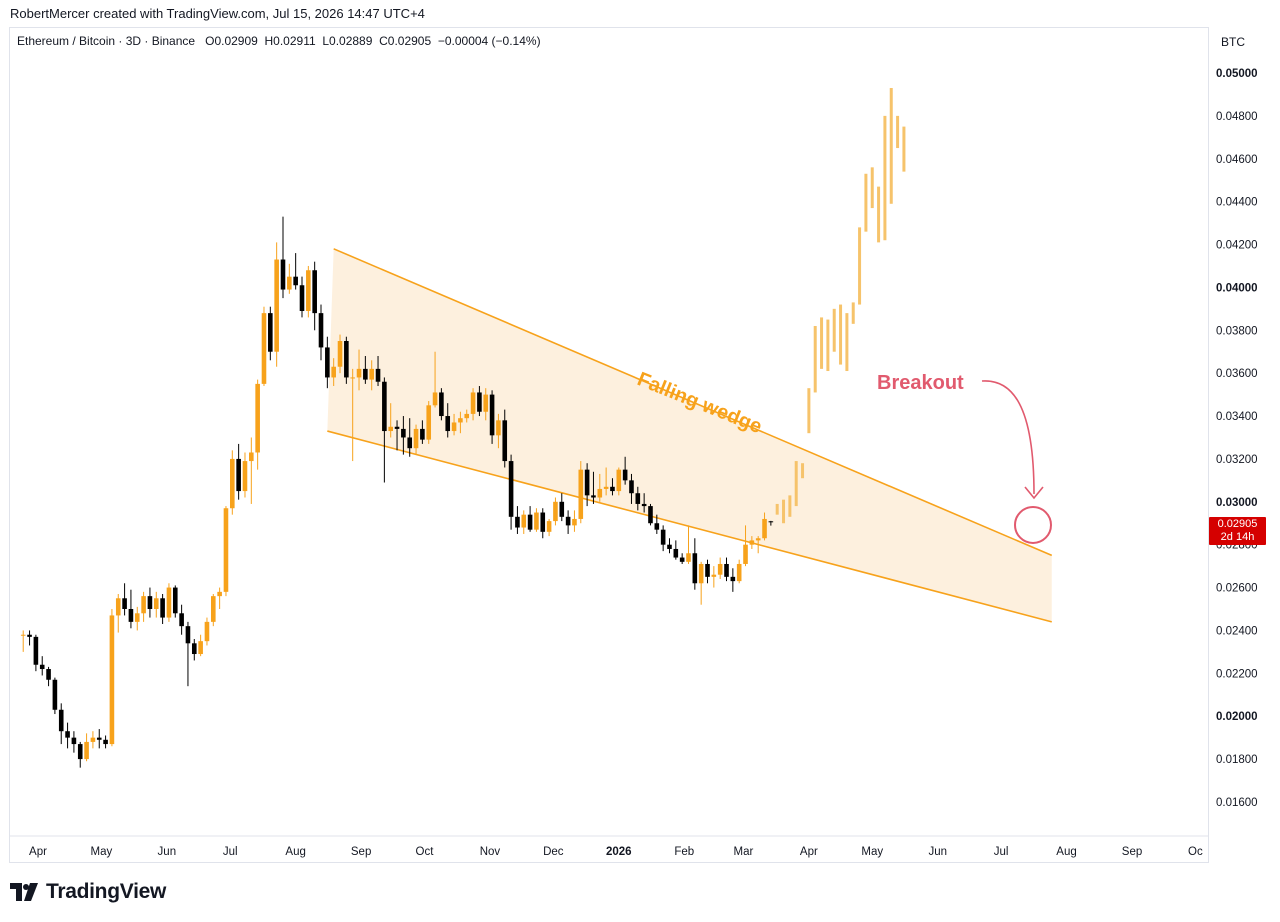 The height and width of the screenshot is (922, 1280). Describe the element at coordinates (1034, 493) in the screenshot. I see `breakout-arrow-head` at that location.